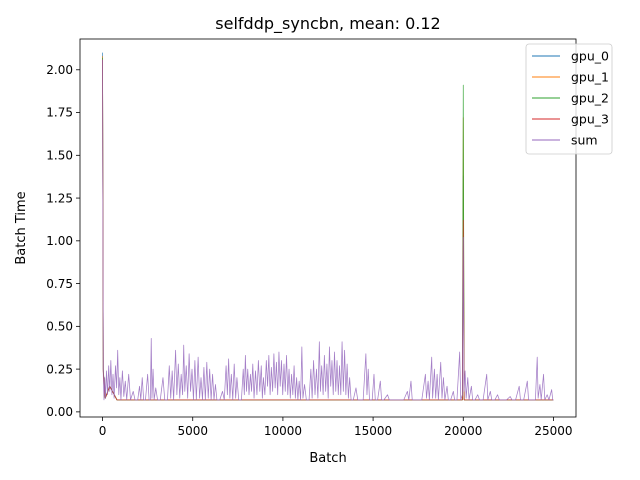 This screenshot has height=480, width=640. What do you see at coordinates (584, 140) in the screenshot?
I see `legend-label-4: sum` at bounding box center [584, 140].